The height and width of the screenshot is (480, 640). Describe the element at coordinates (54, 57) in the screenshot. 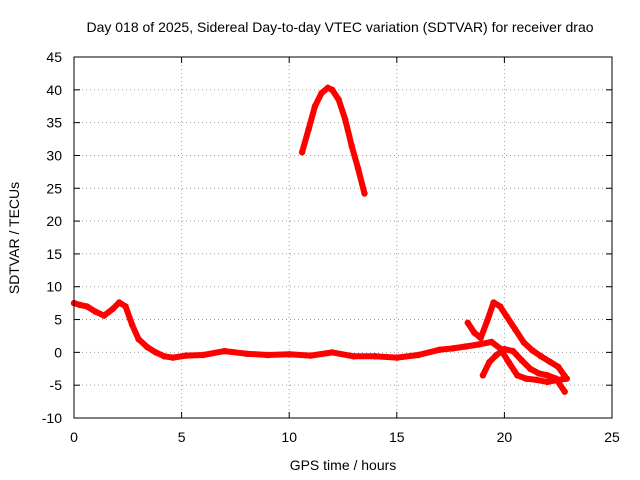

I see `y-tick-label: 45` at that location.